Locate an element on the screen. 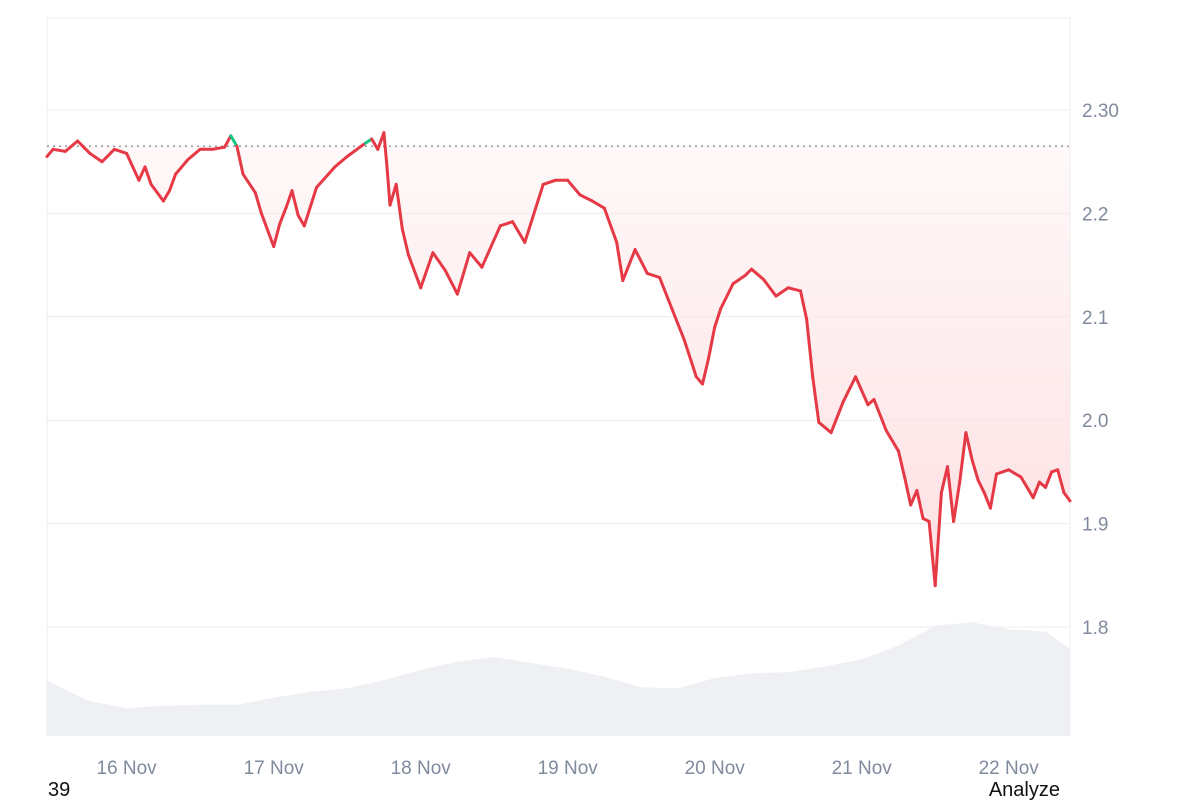 This screenshot has width=1200, height=805. analyze-button: Analyze is located at coordinates (1024, 790).